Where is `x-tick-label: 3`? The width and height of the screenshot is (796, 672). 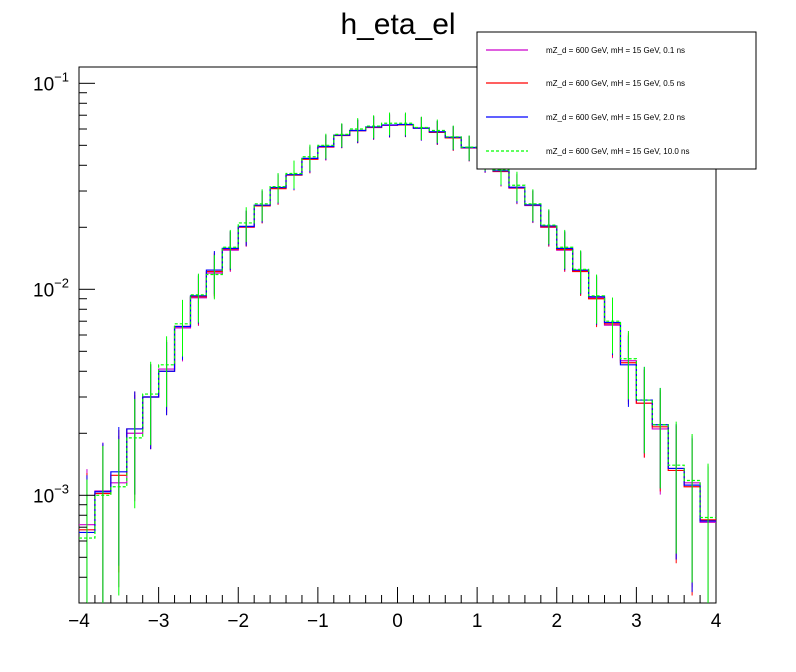
x-tick-label: 3 is located at coordinates (636, 621).